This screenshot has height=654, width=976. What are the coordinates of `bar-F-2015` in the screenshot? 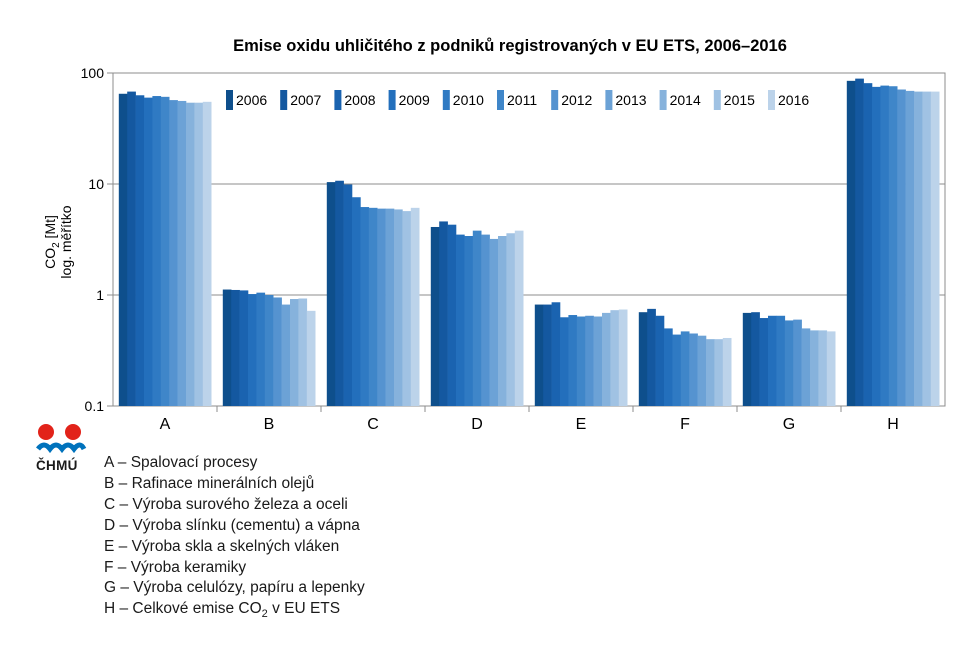 It's located at (719, 372).